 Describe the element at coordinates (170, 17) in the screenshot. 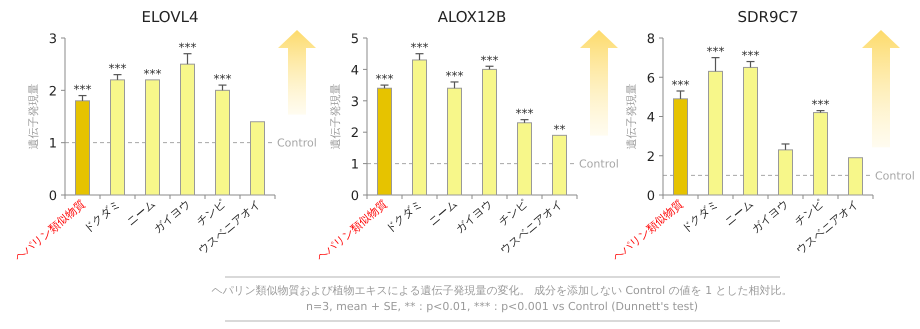

I see `chart-title: ELOVL4` at that location.